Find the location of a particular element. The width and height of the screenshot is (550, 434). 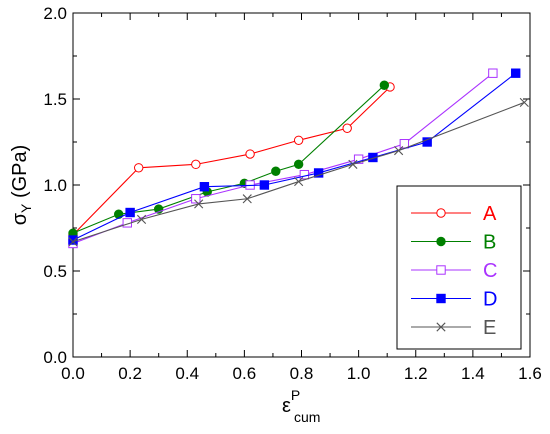

y-tick-label: 0.0 is located at coordinates (55, 357).